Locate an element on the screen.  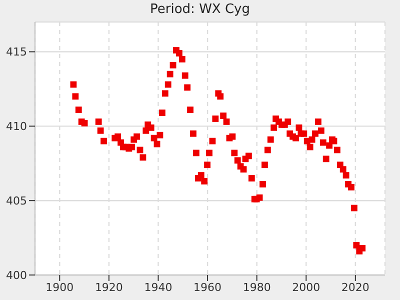
y-tick-label: 400 is located at coordinates (16, 275).